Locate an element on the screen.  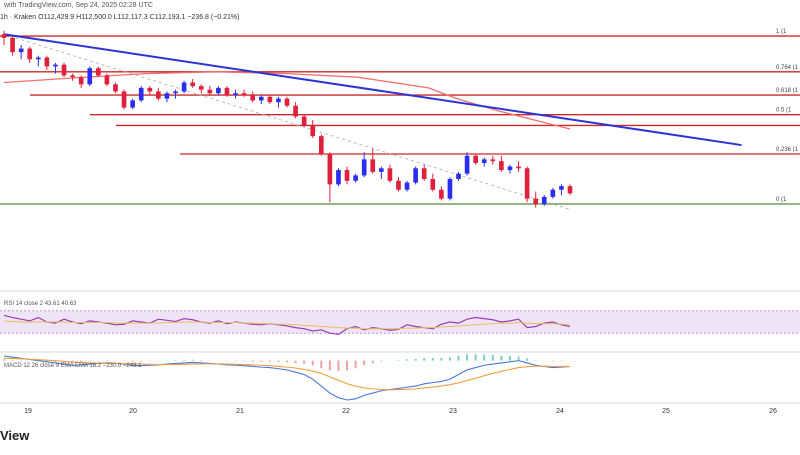
rsi-line is located at coordinates (287, 324).